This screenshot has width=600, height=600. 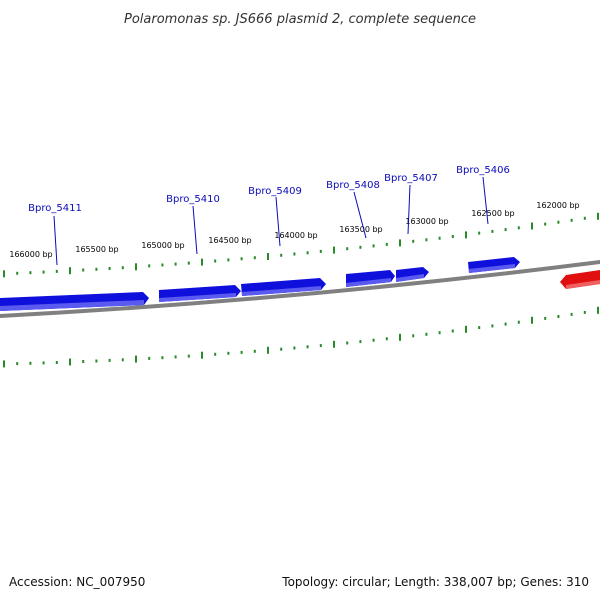 I want to click on gene-leader-lines, so click(x=271, y=221).